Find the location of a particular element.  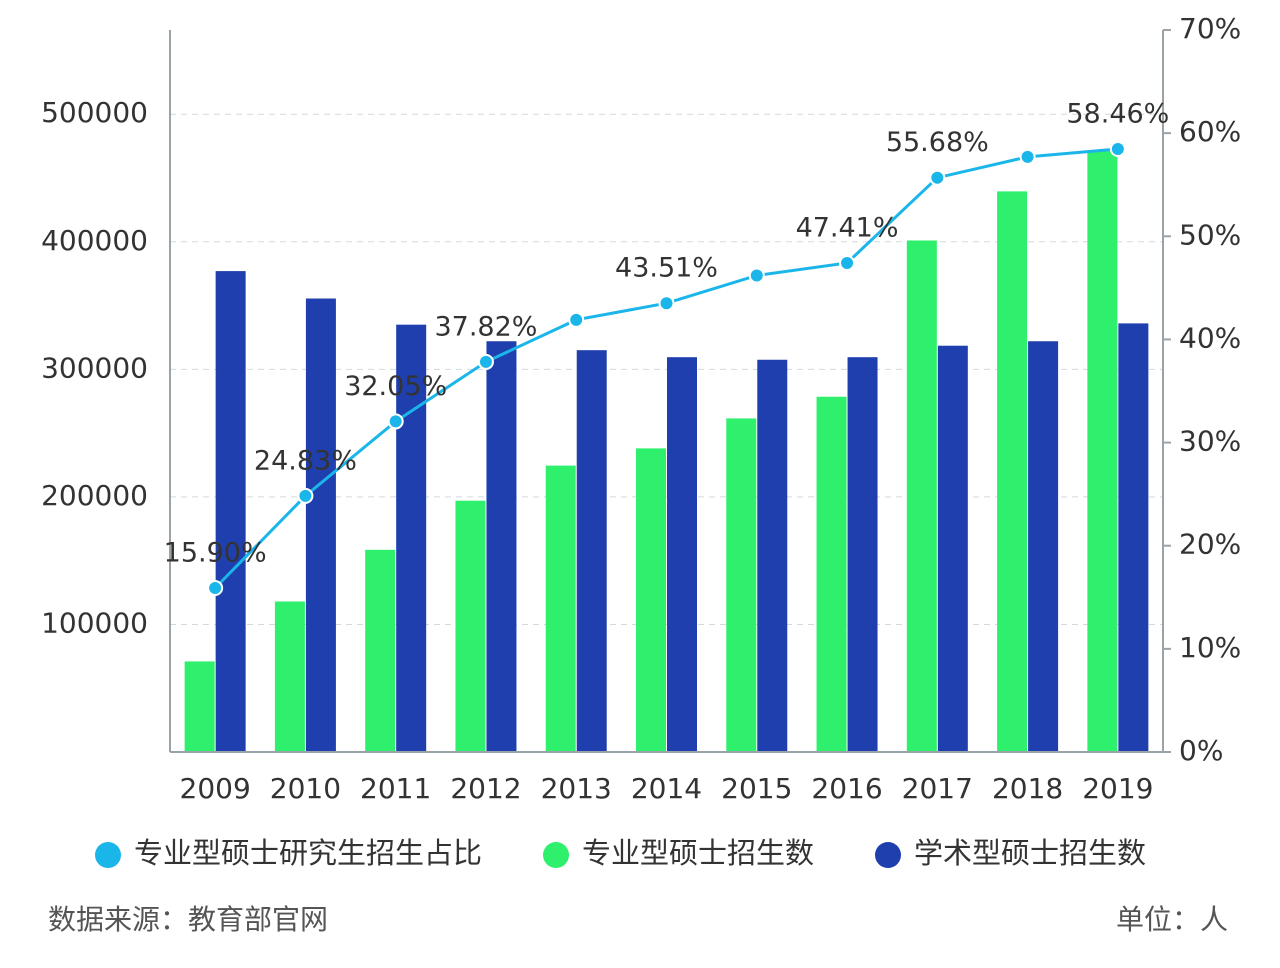

legend-label: 专业型硕士招生数 is located at coordinates (698, 853).